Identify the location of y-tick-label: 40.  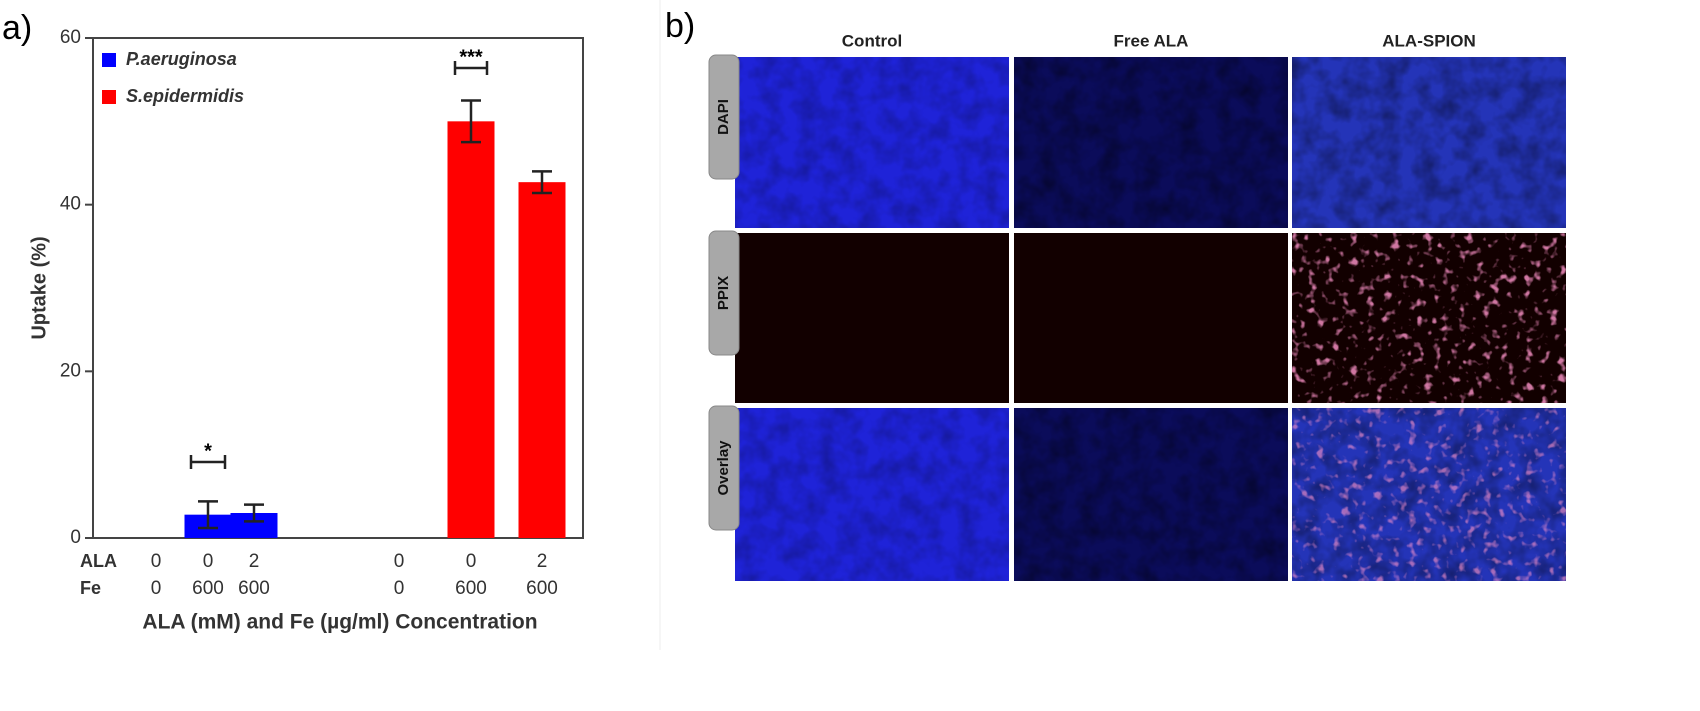
(70, 204).